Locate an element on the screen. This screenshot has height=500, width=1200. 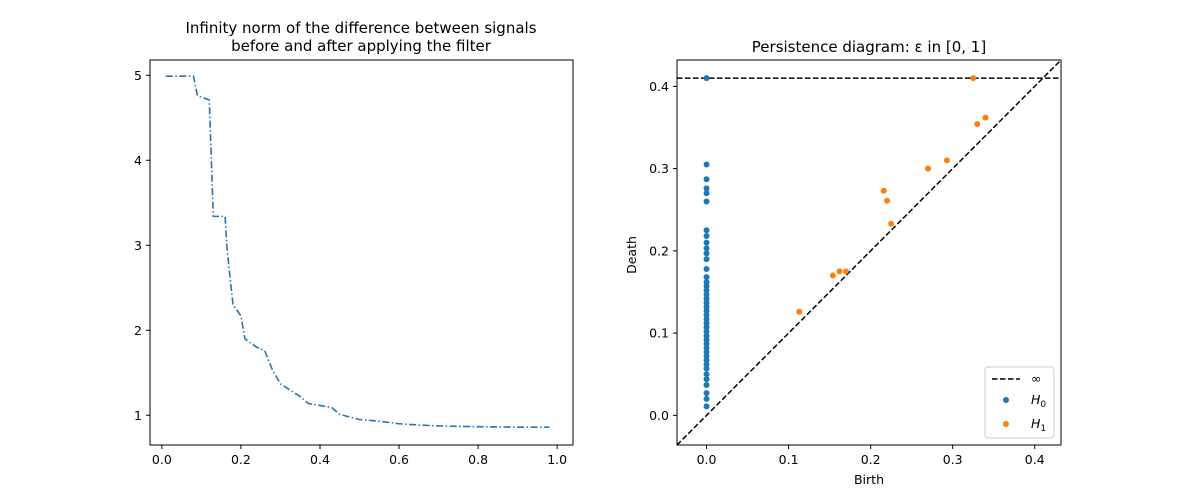
chart2-xtick-label: 0.3 is located at coordinates (953, 459).